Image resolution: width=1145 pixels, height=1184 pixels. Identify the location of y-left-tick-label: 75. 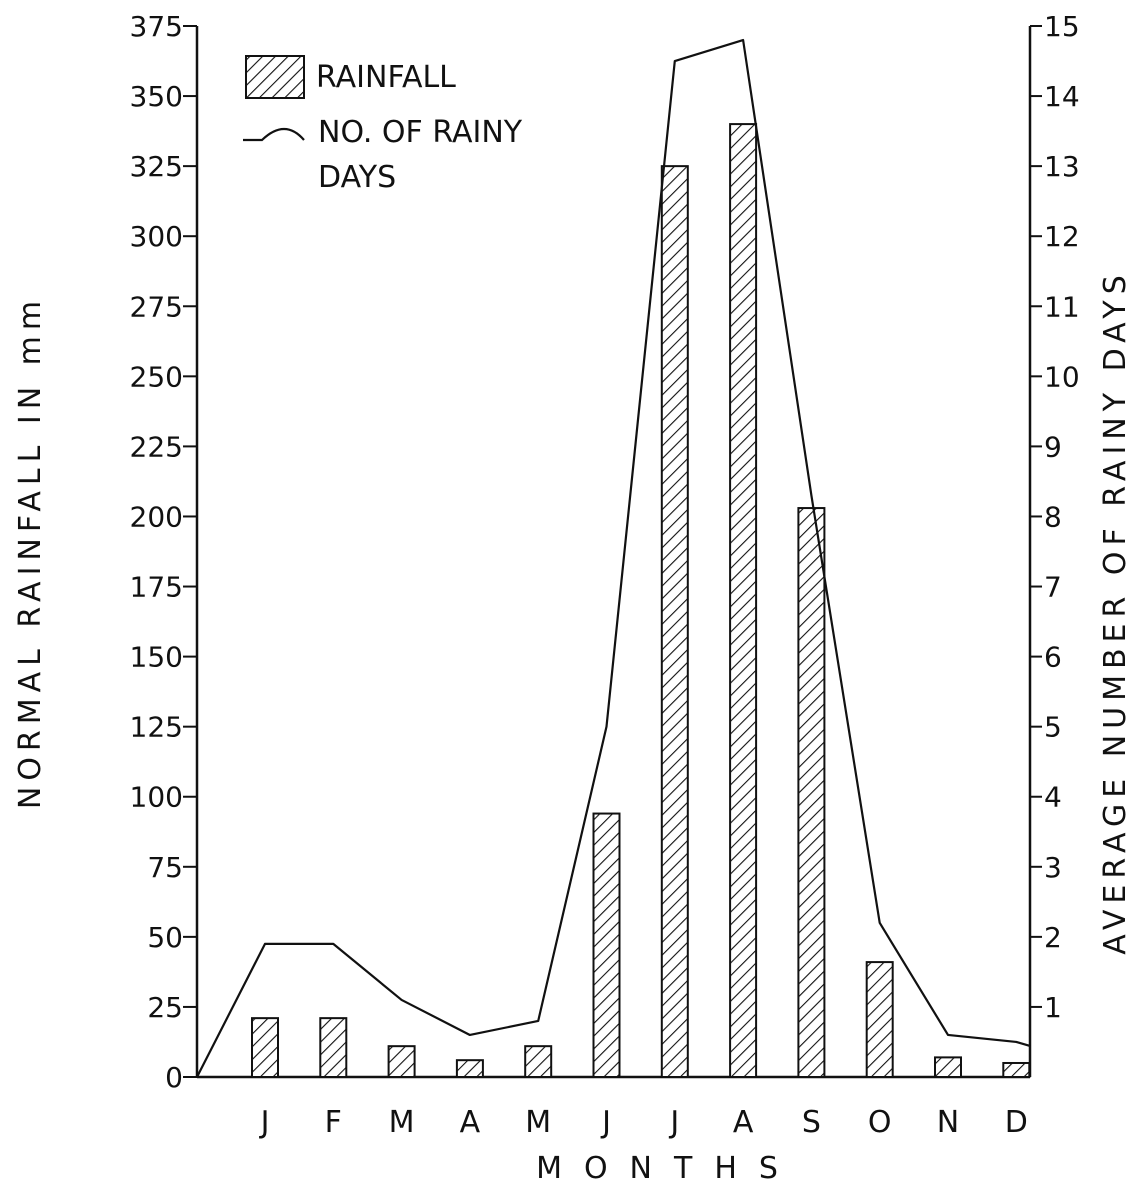
(165, 867).